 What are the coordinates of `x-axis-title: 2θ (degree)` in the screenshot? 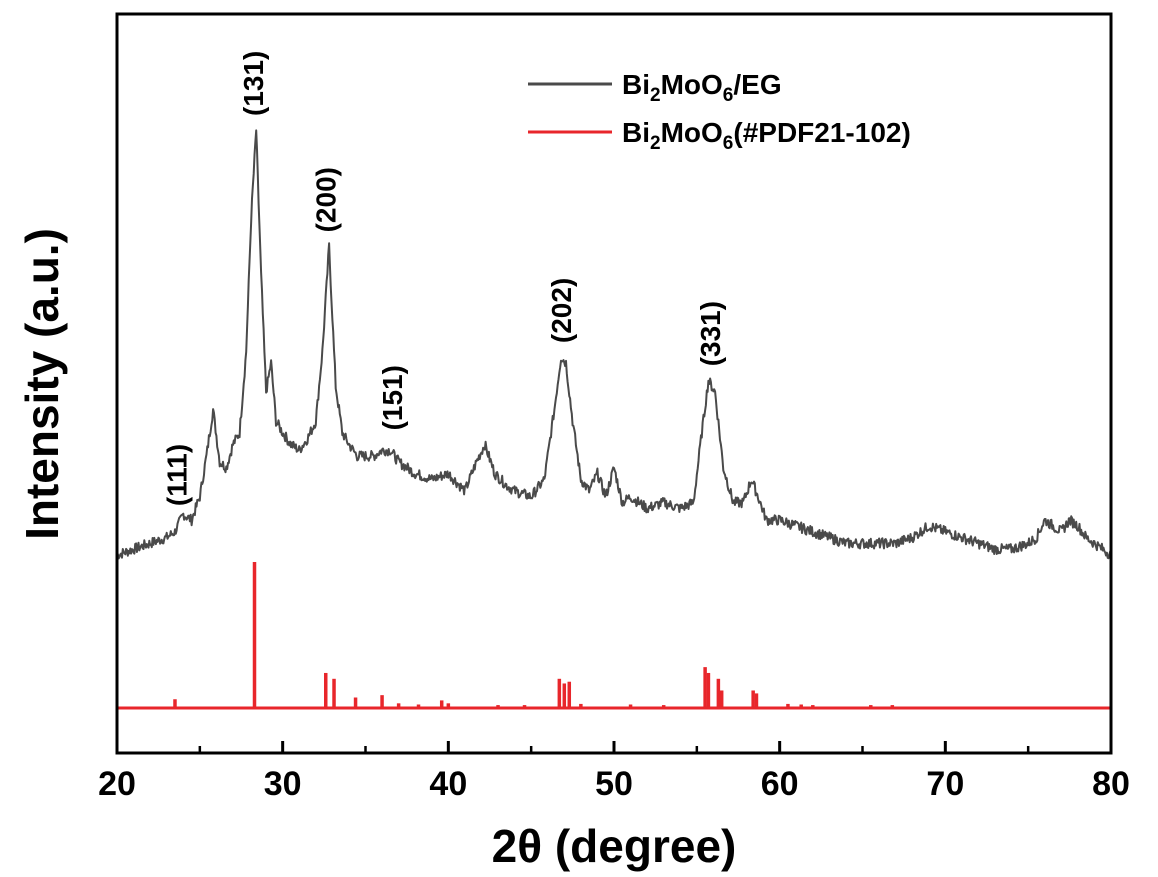 It's located at (614, 846).